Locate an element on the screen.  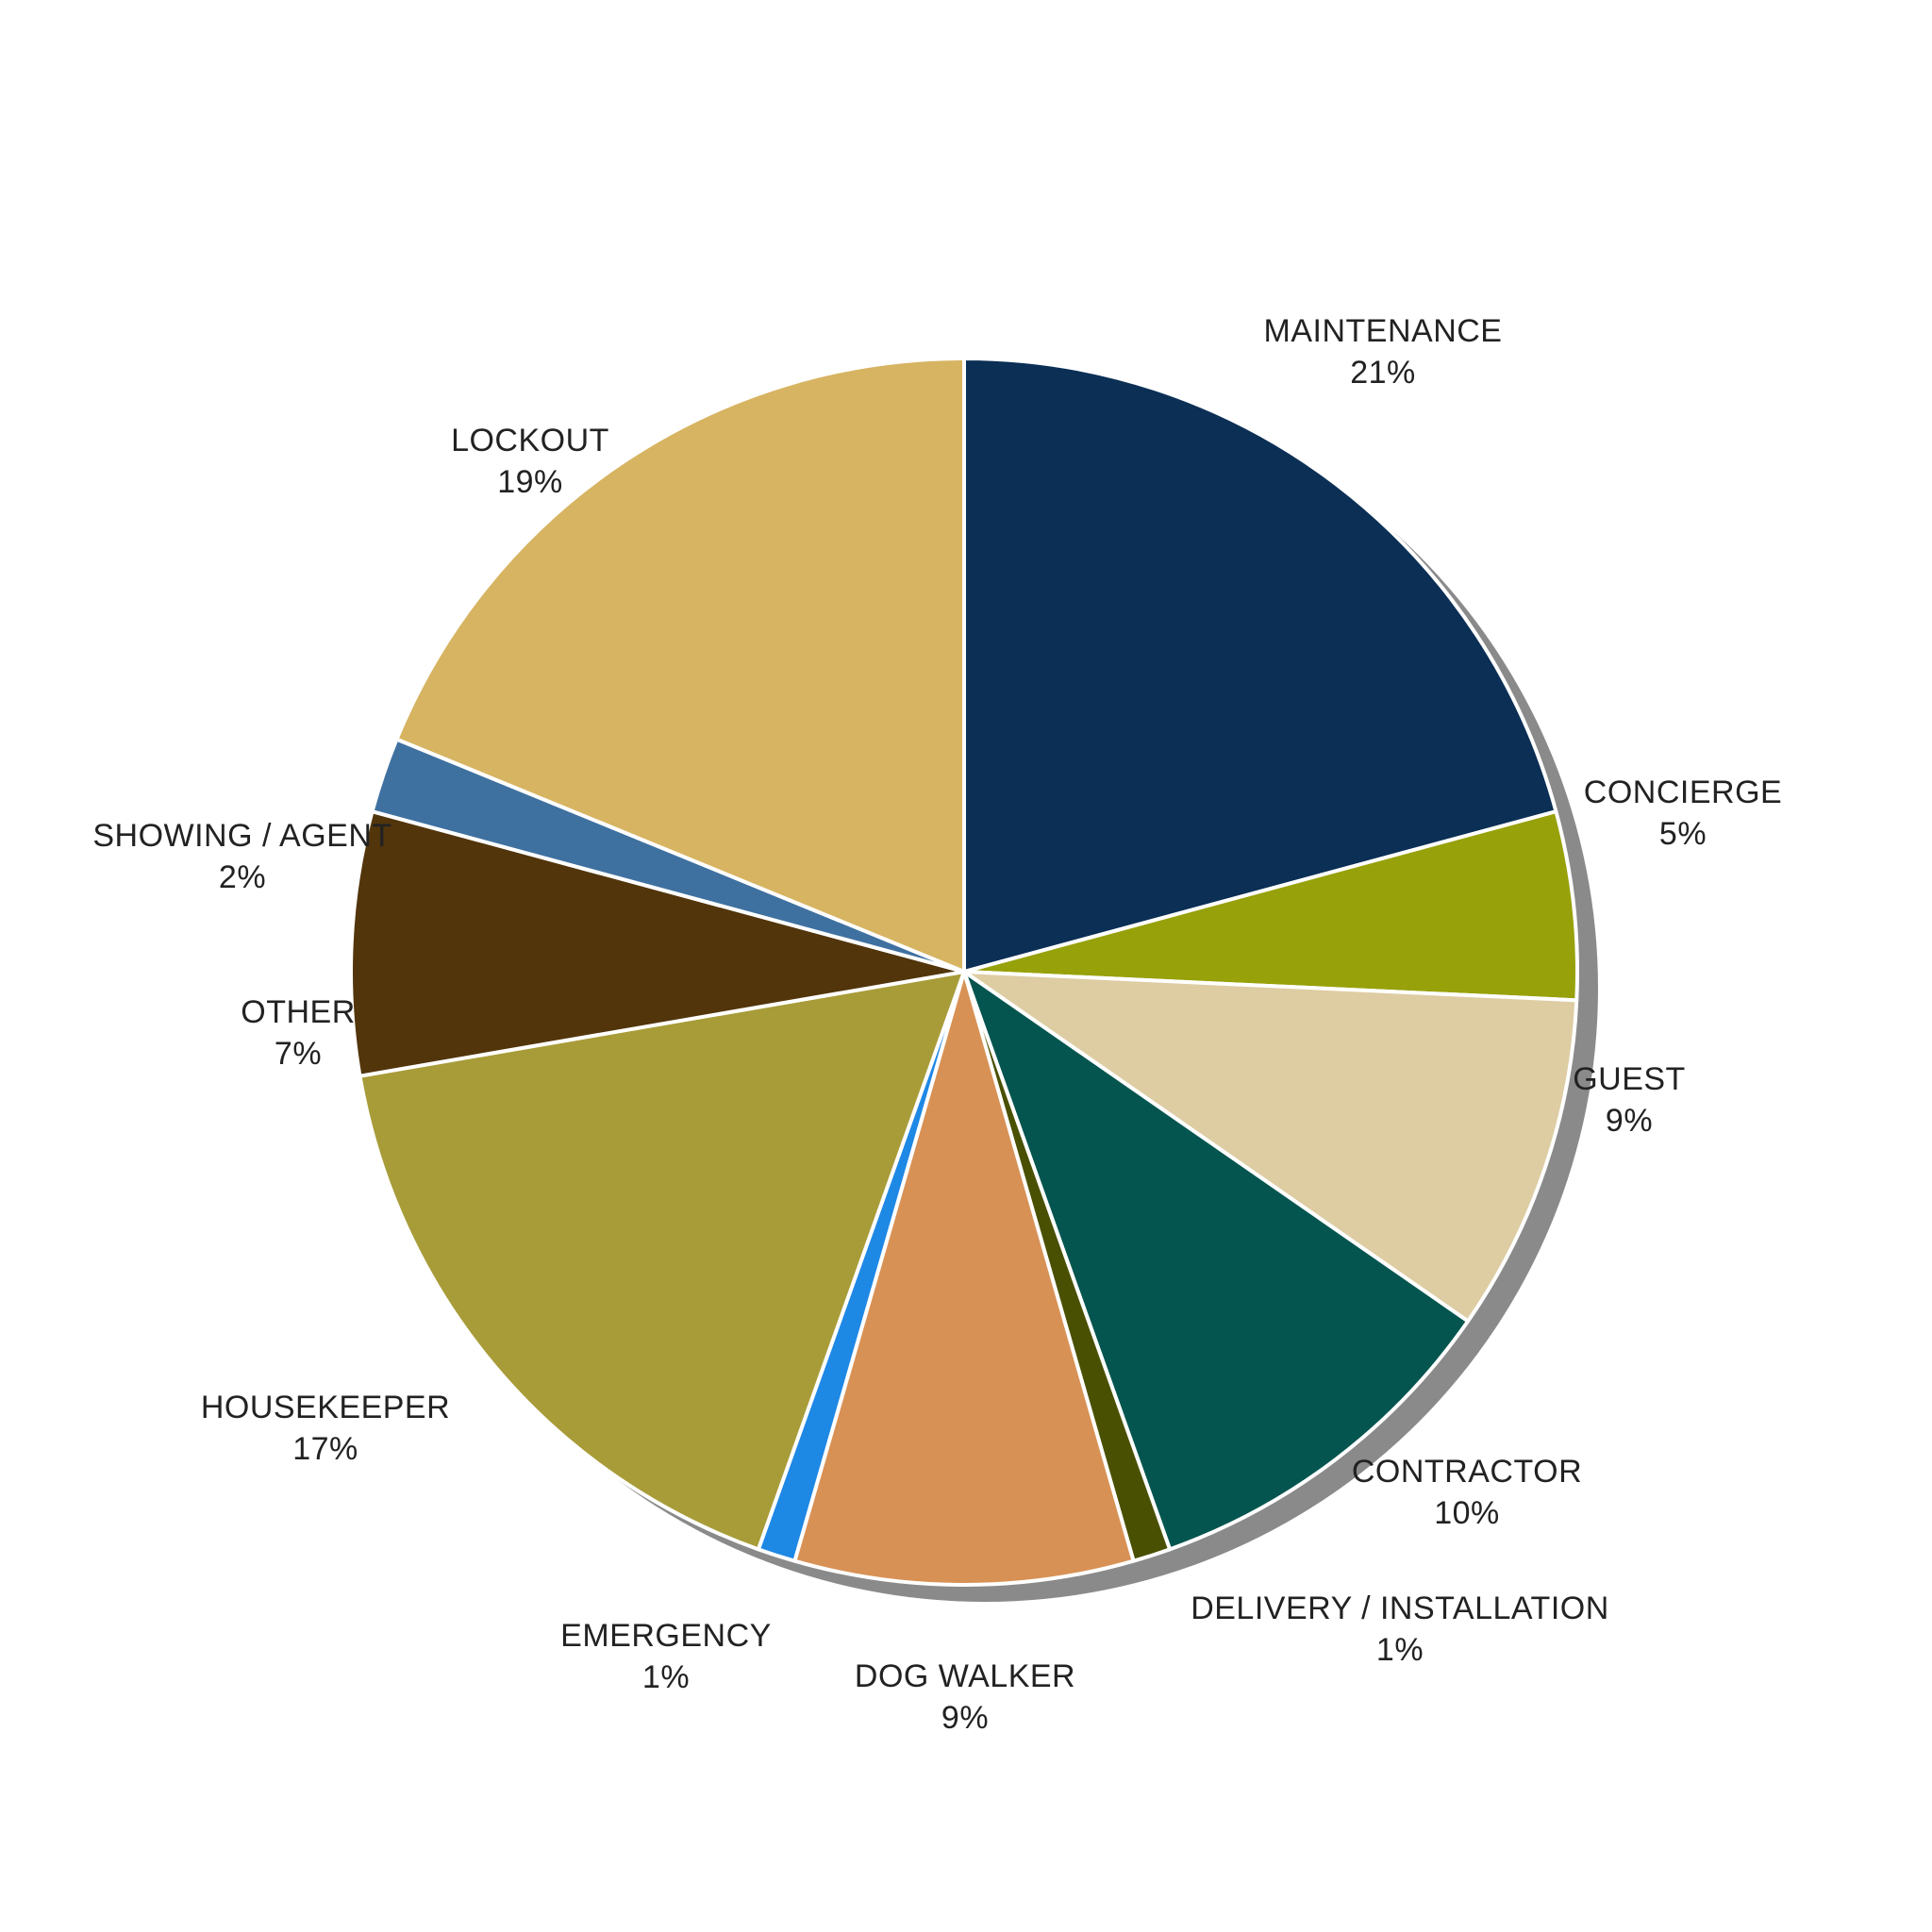
slice-percent-label: 7% is located at coordinates (298, 1054).